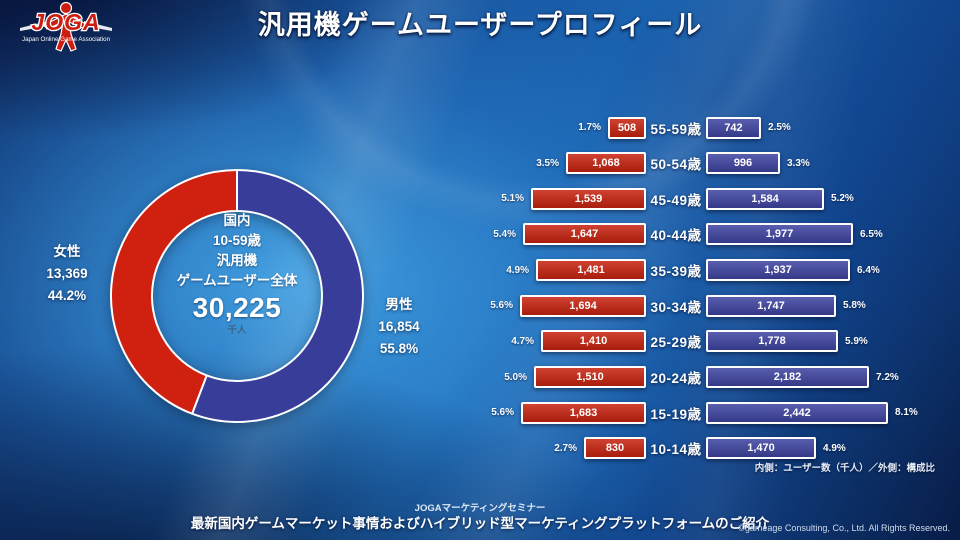 The height and width of the screenshot is (540, 960). I want to click on male-cell: 996 3.3%, so click(828, 163).